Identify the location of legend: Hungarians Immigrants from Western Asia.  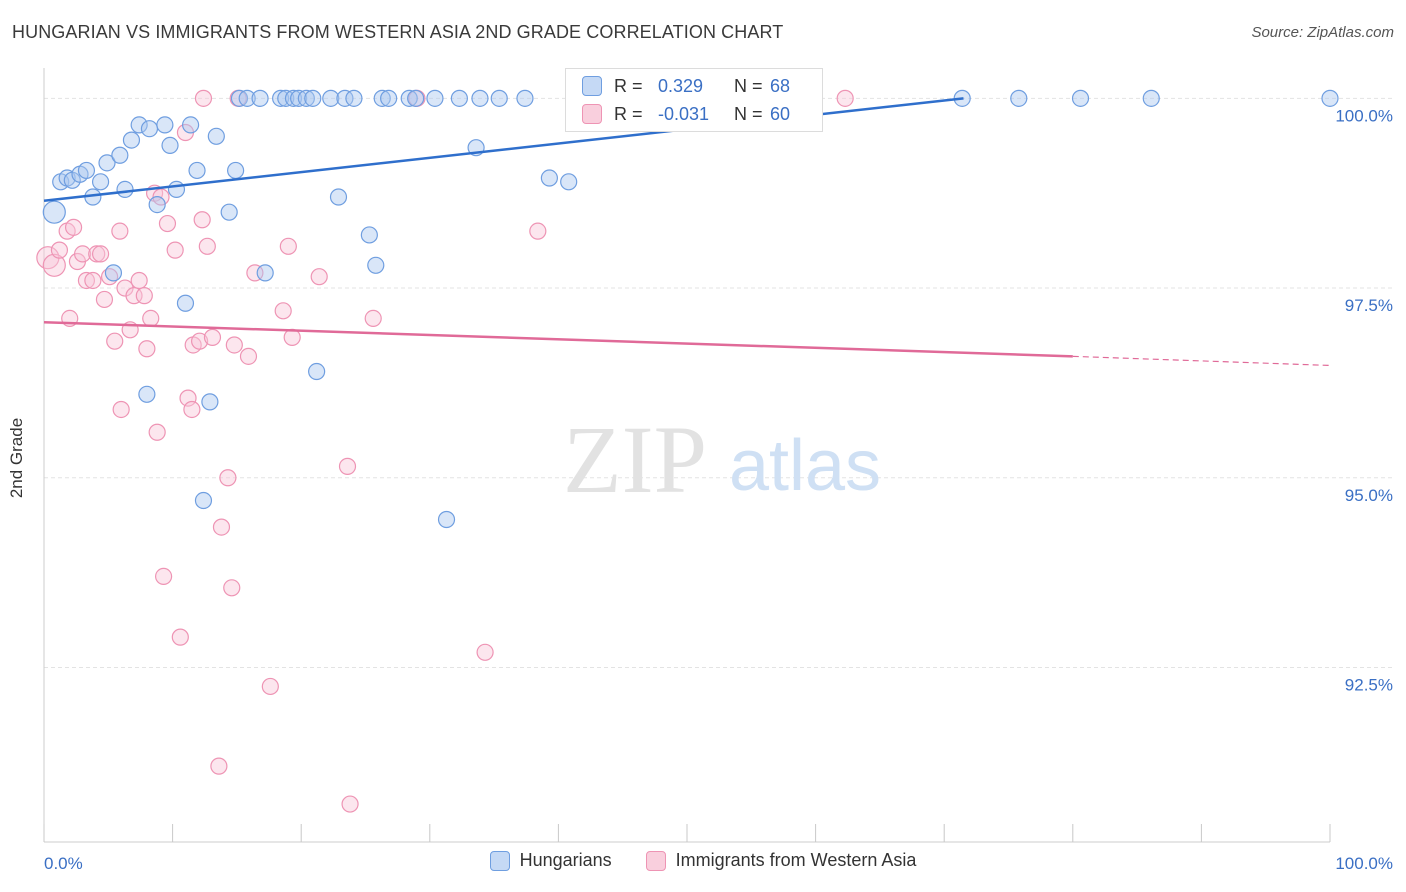
(703, 860).